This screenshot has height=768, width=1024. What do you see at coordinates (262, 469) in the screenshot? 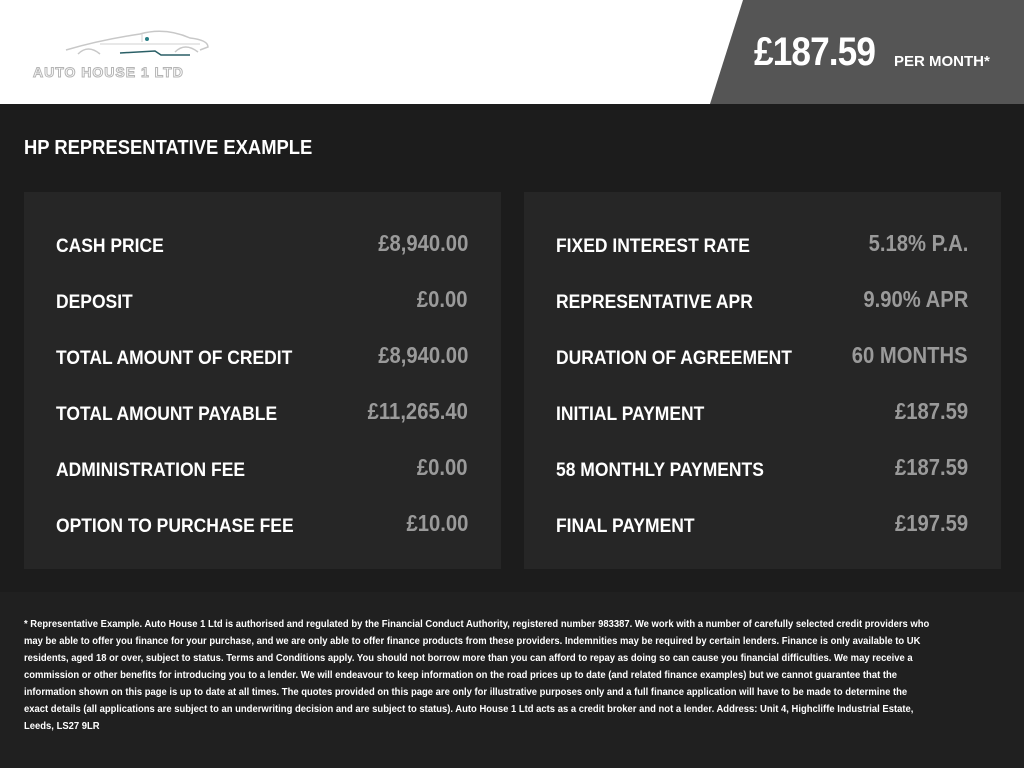
I see `finance-row: ADMINISTRATION FEE £0.00` at bounding box center [262, 469].